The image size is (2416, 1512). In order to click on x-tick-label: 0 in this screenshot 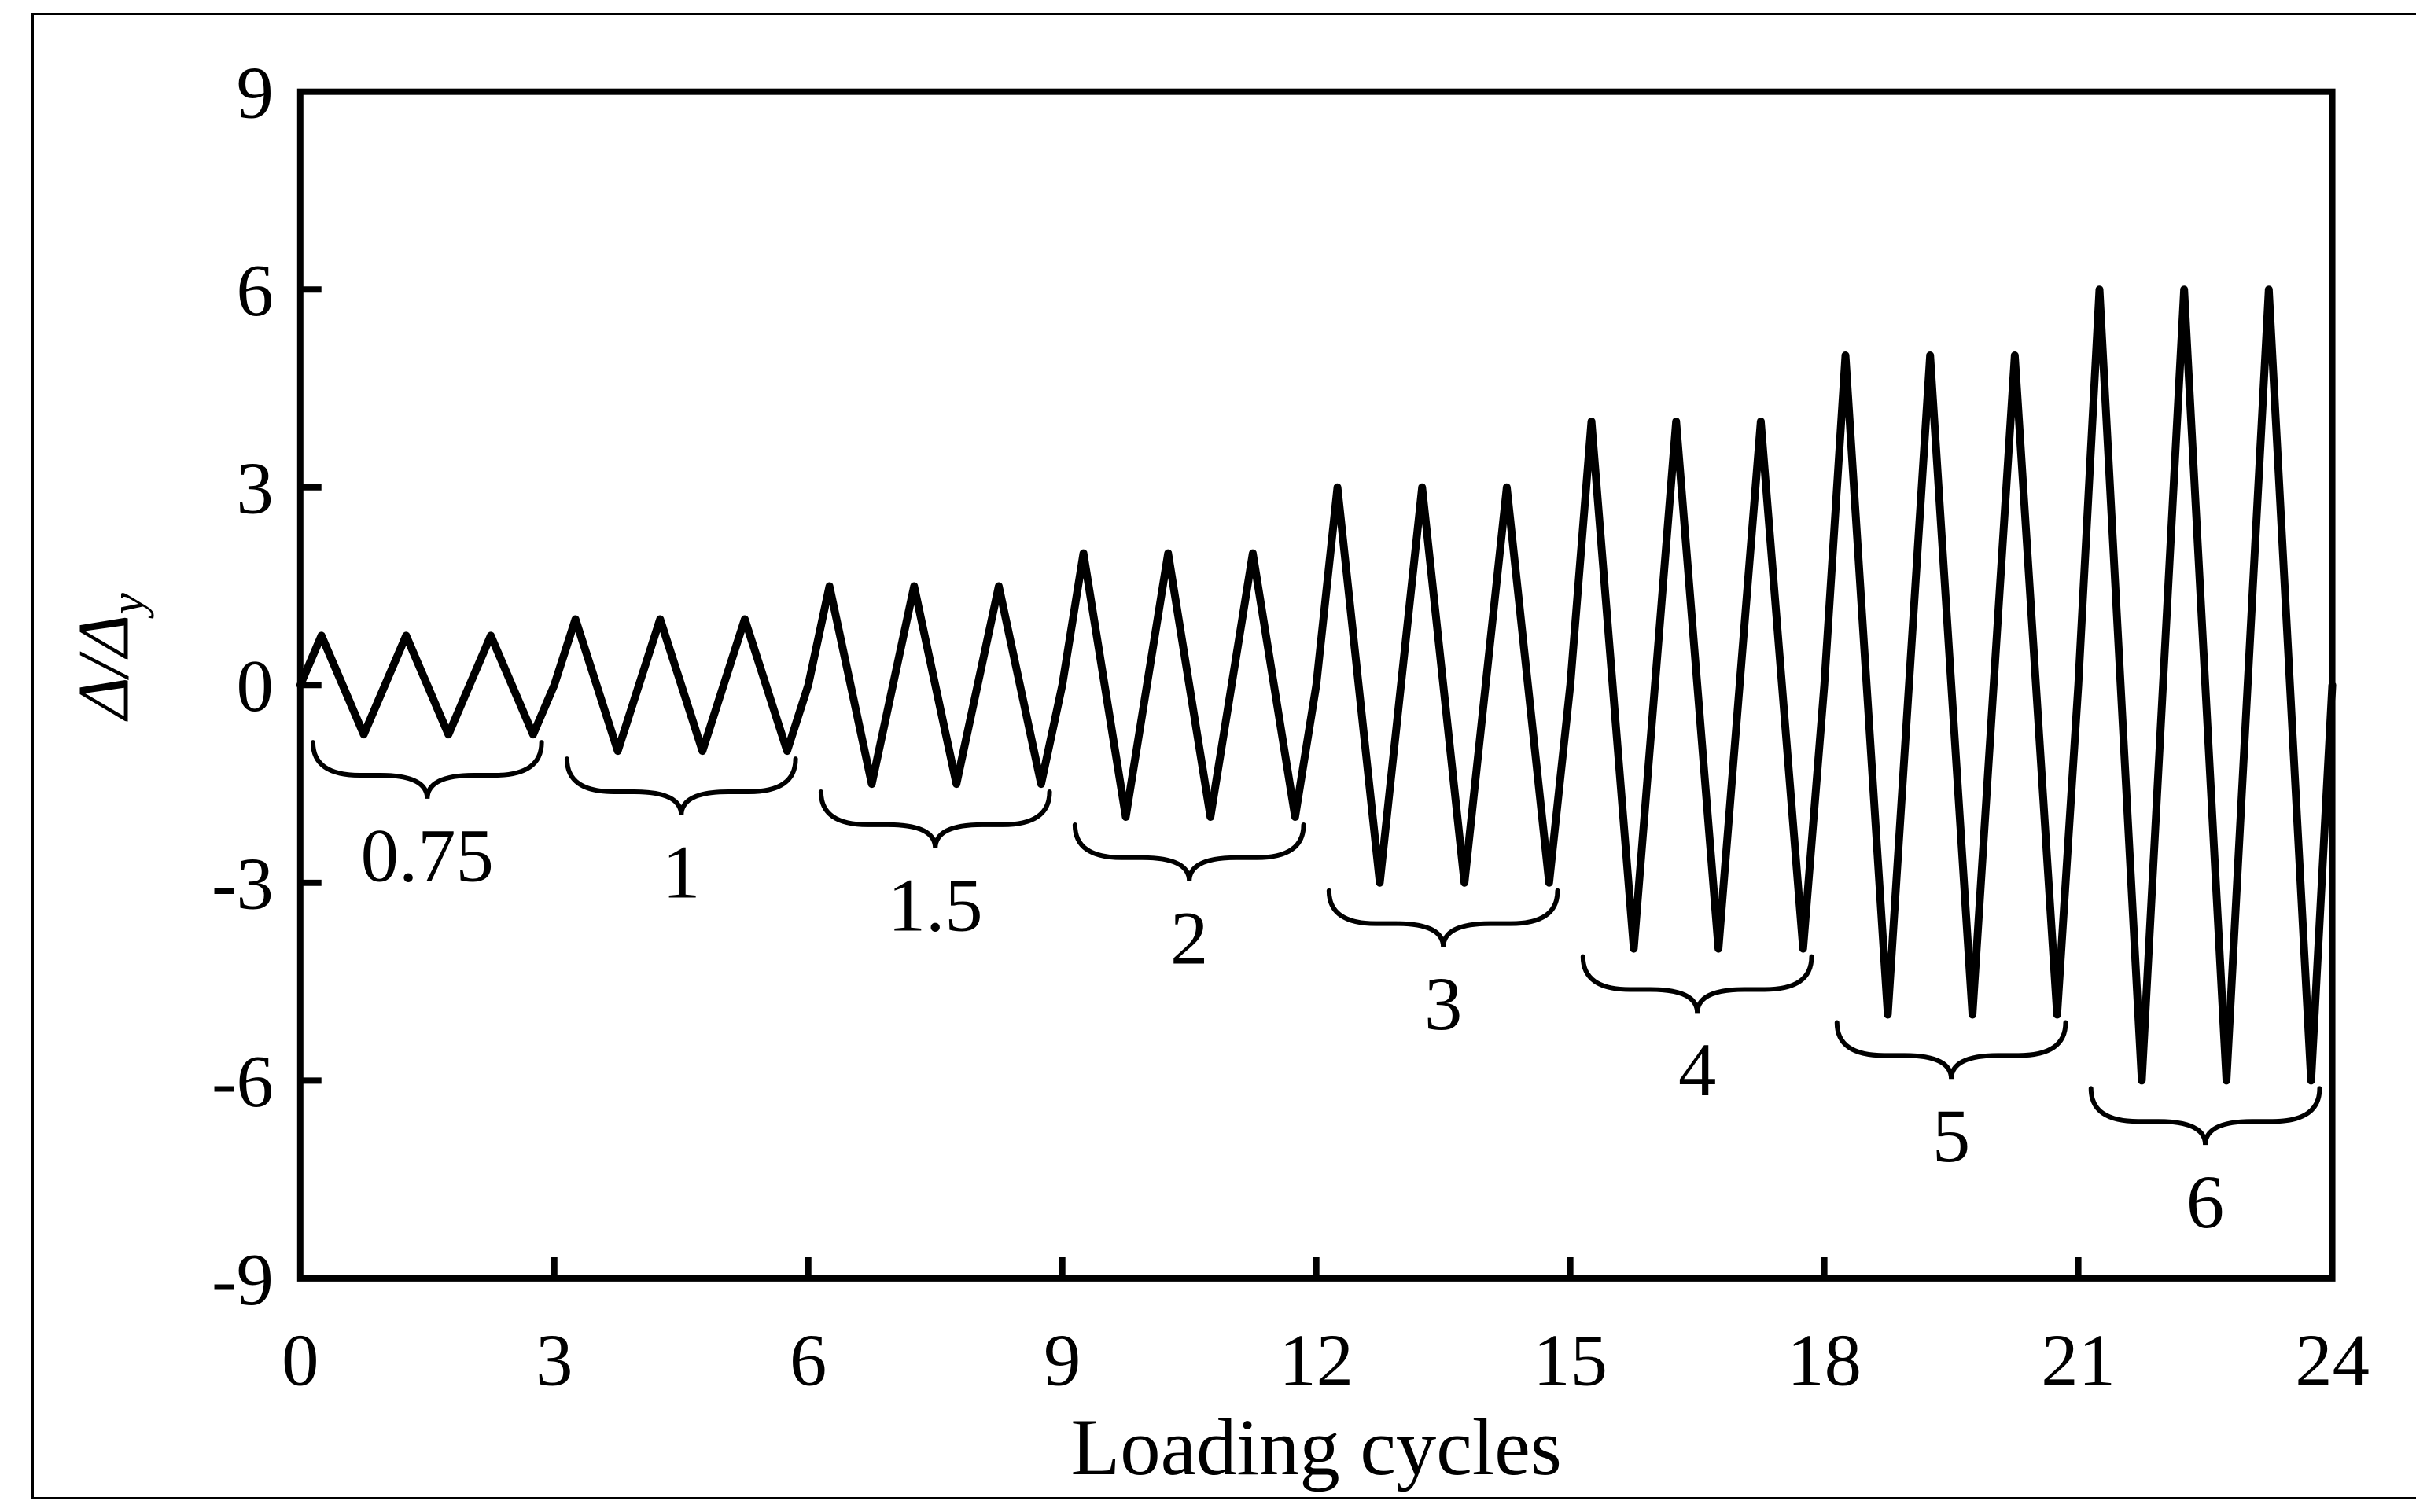, I will do `click(300, 1360)`.